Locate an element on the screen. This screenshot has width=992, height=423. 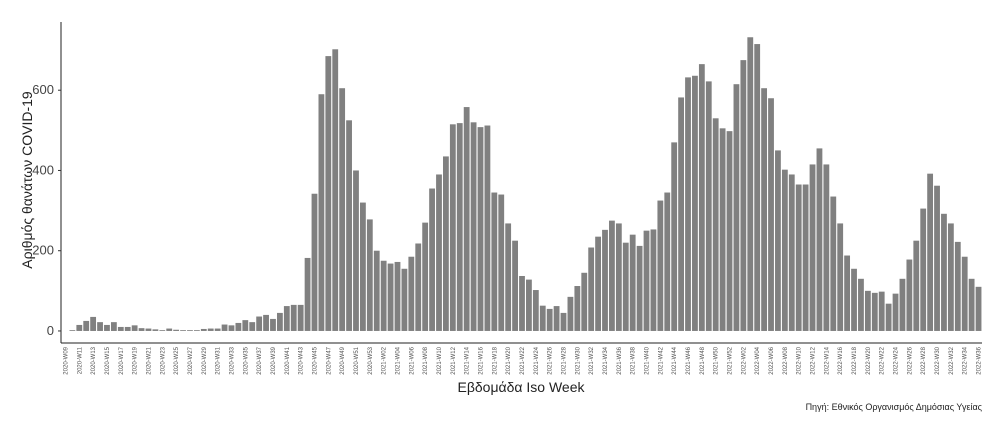
x-tick-label: 2020-W49 is located at coordinates (343, 360).